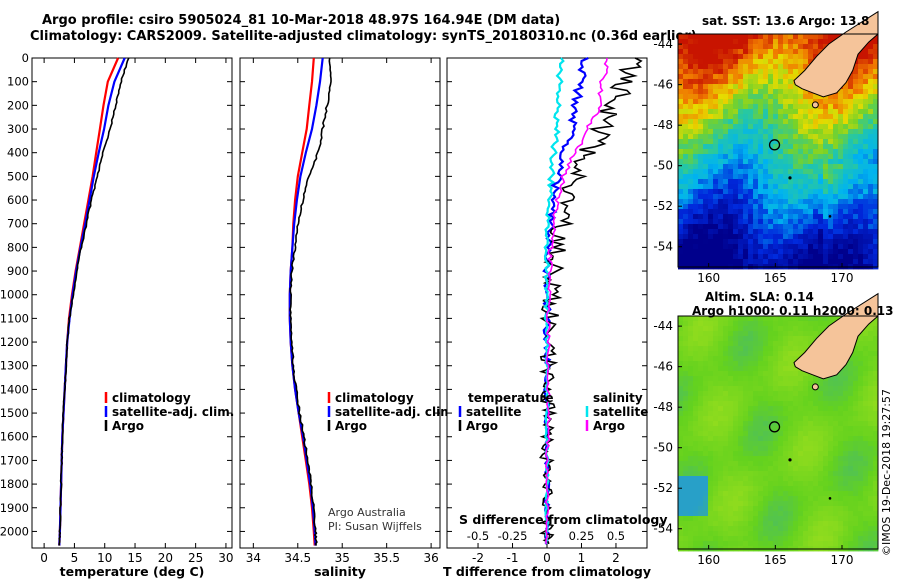 Image resolution: width=900 pixels, height=580 pixels. Describe the element at coordinates (396, 412) in the screenshot. I see `legend-entry: satellite-adj. clim.` at that location.